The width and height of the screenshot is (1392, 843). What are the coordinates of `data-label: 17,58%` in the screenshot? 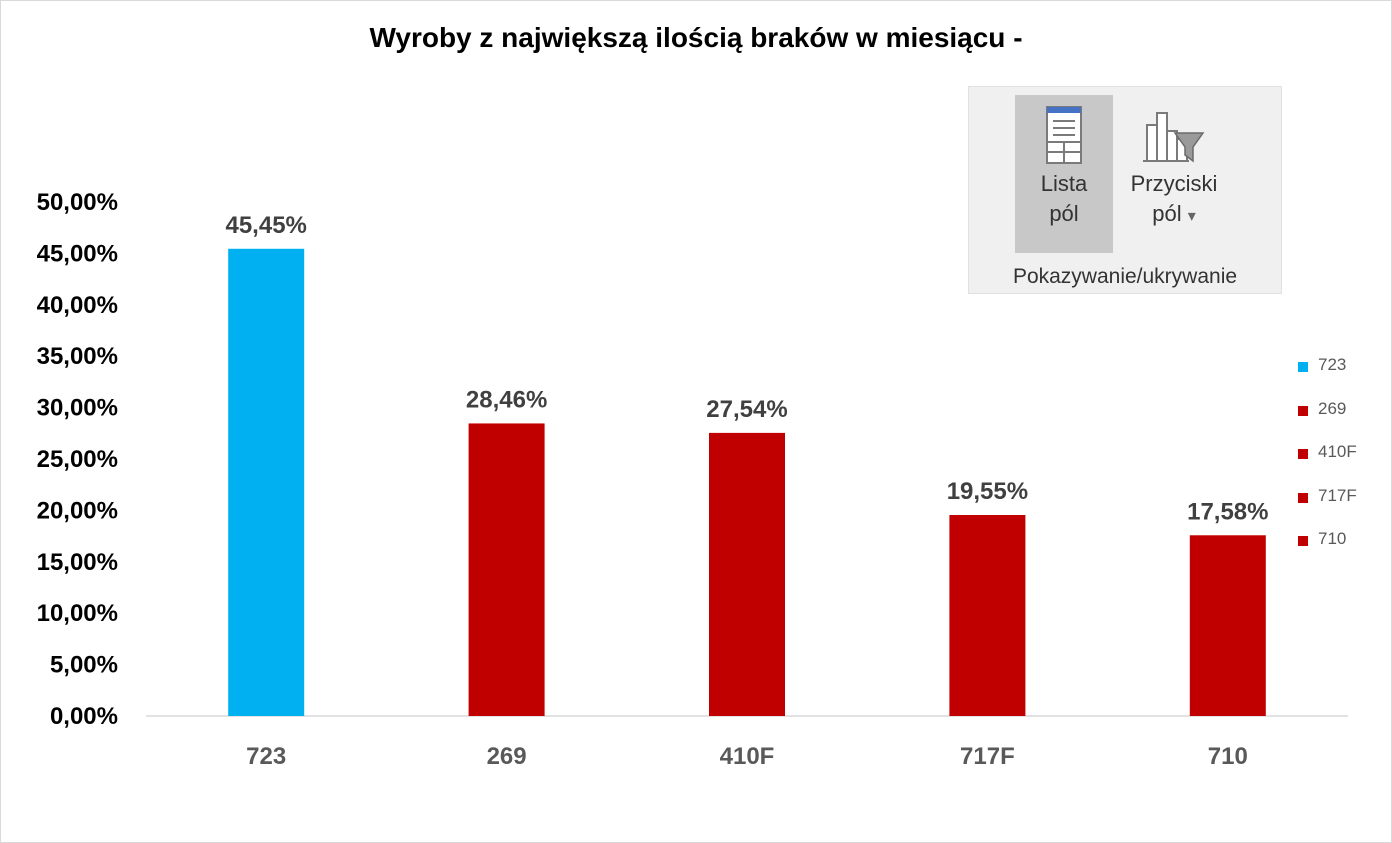 It's located at (1227, 511).